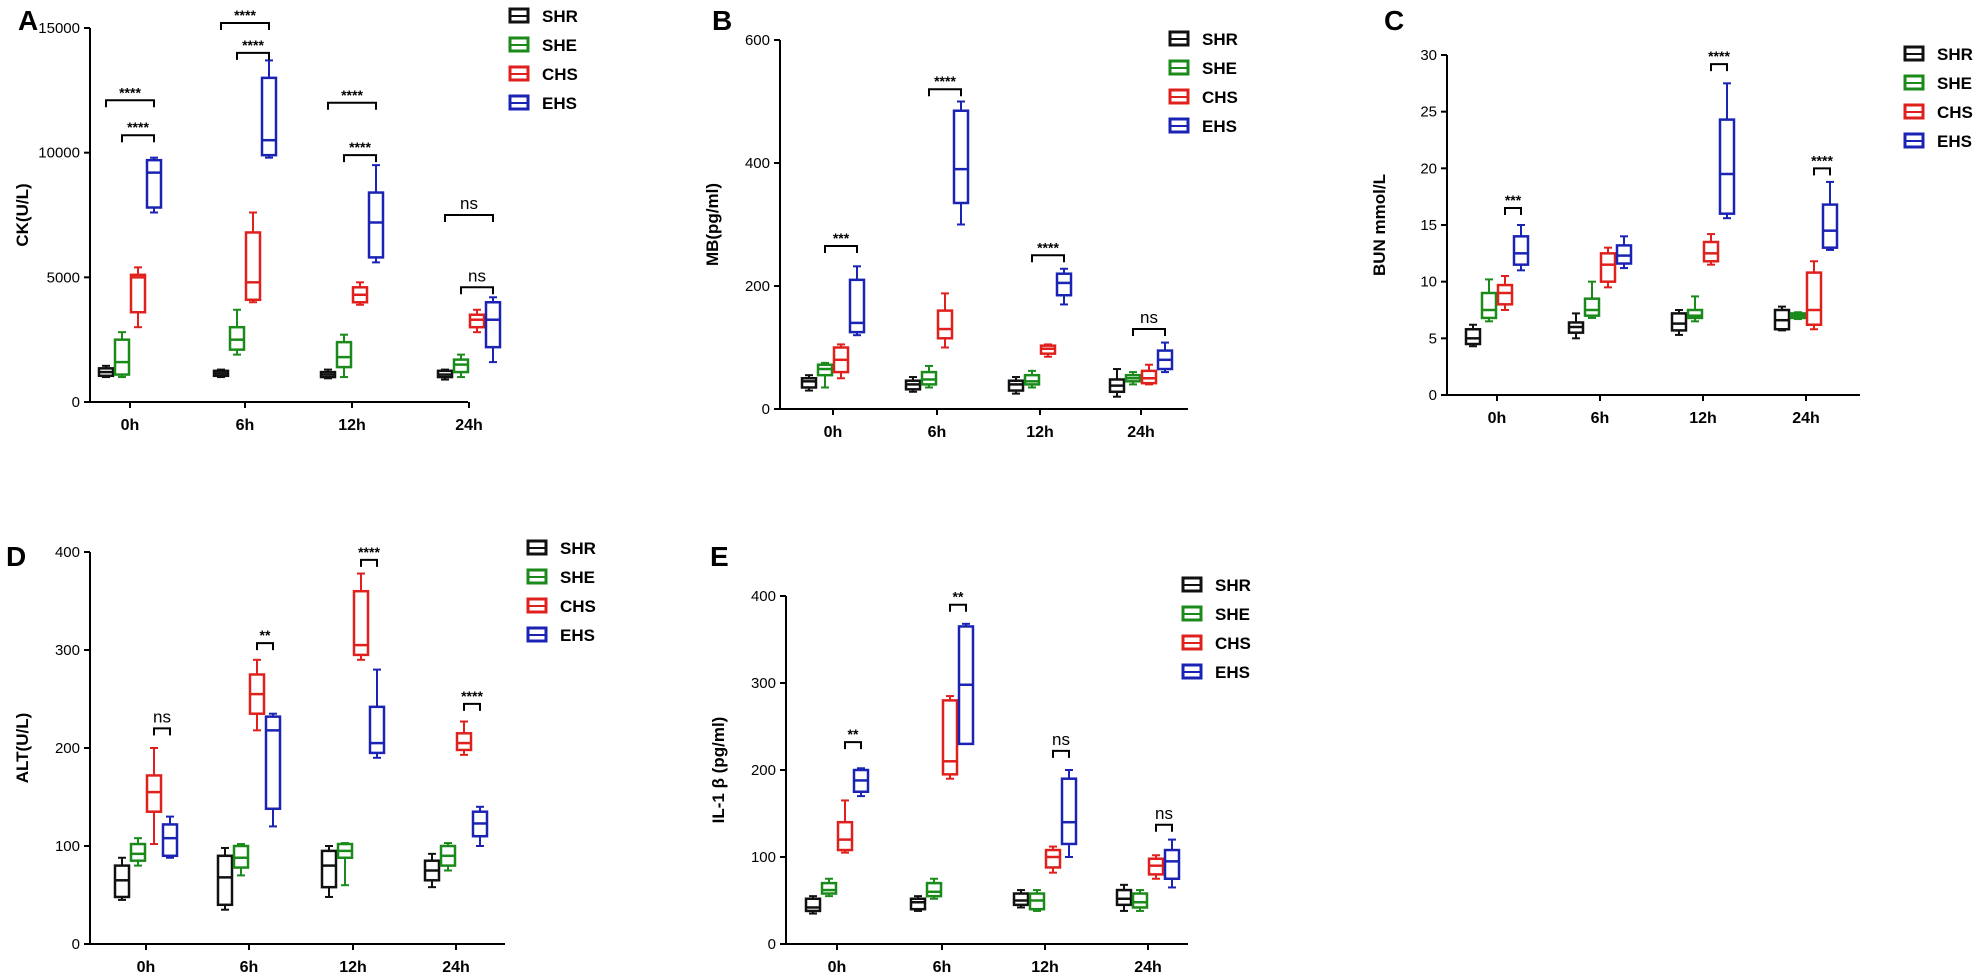  What do you see at coordinates (22, 214) in the screenshot?
I see `y-axis-label: CK(U/L)` at bounding box center [22, 214].